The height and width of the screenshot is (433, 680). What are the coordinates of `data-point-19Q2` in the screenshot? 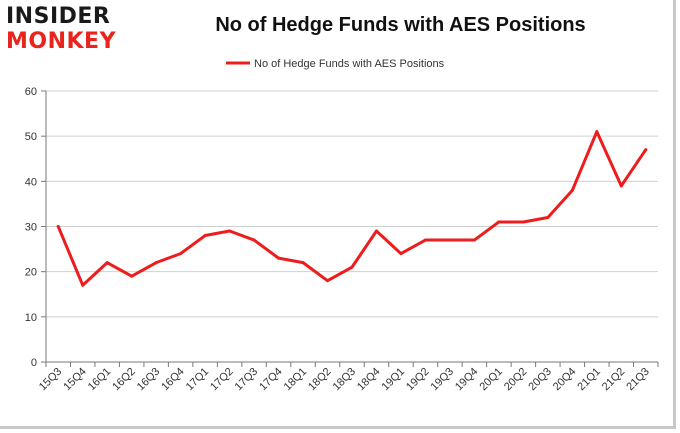 It's located at (425, 240).